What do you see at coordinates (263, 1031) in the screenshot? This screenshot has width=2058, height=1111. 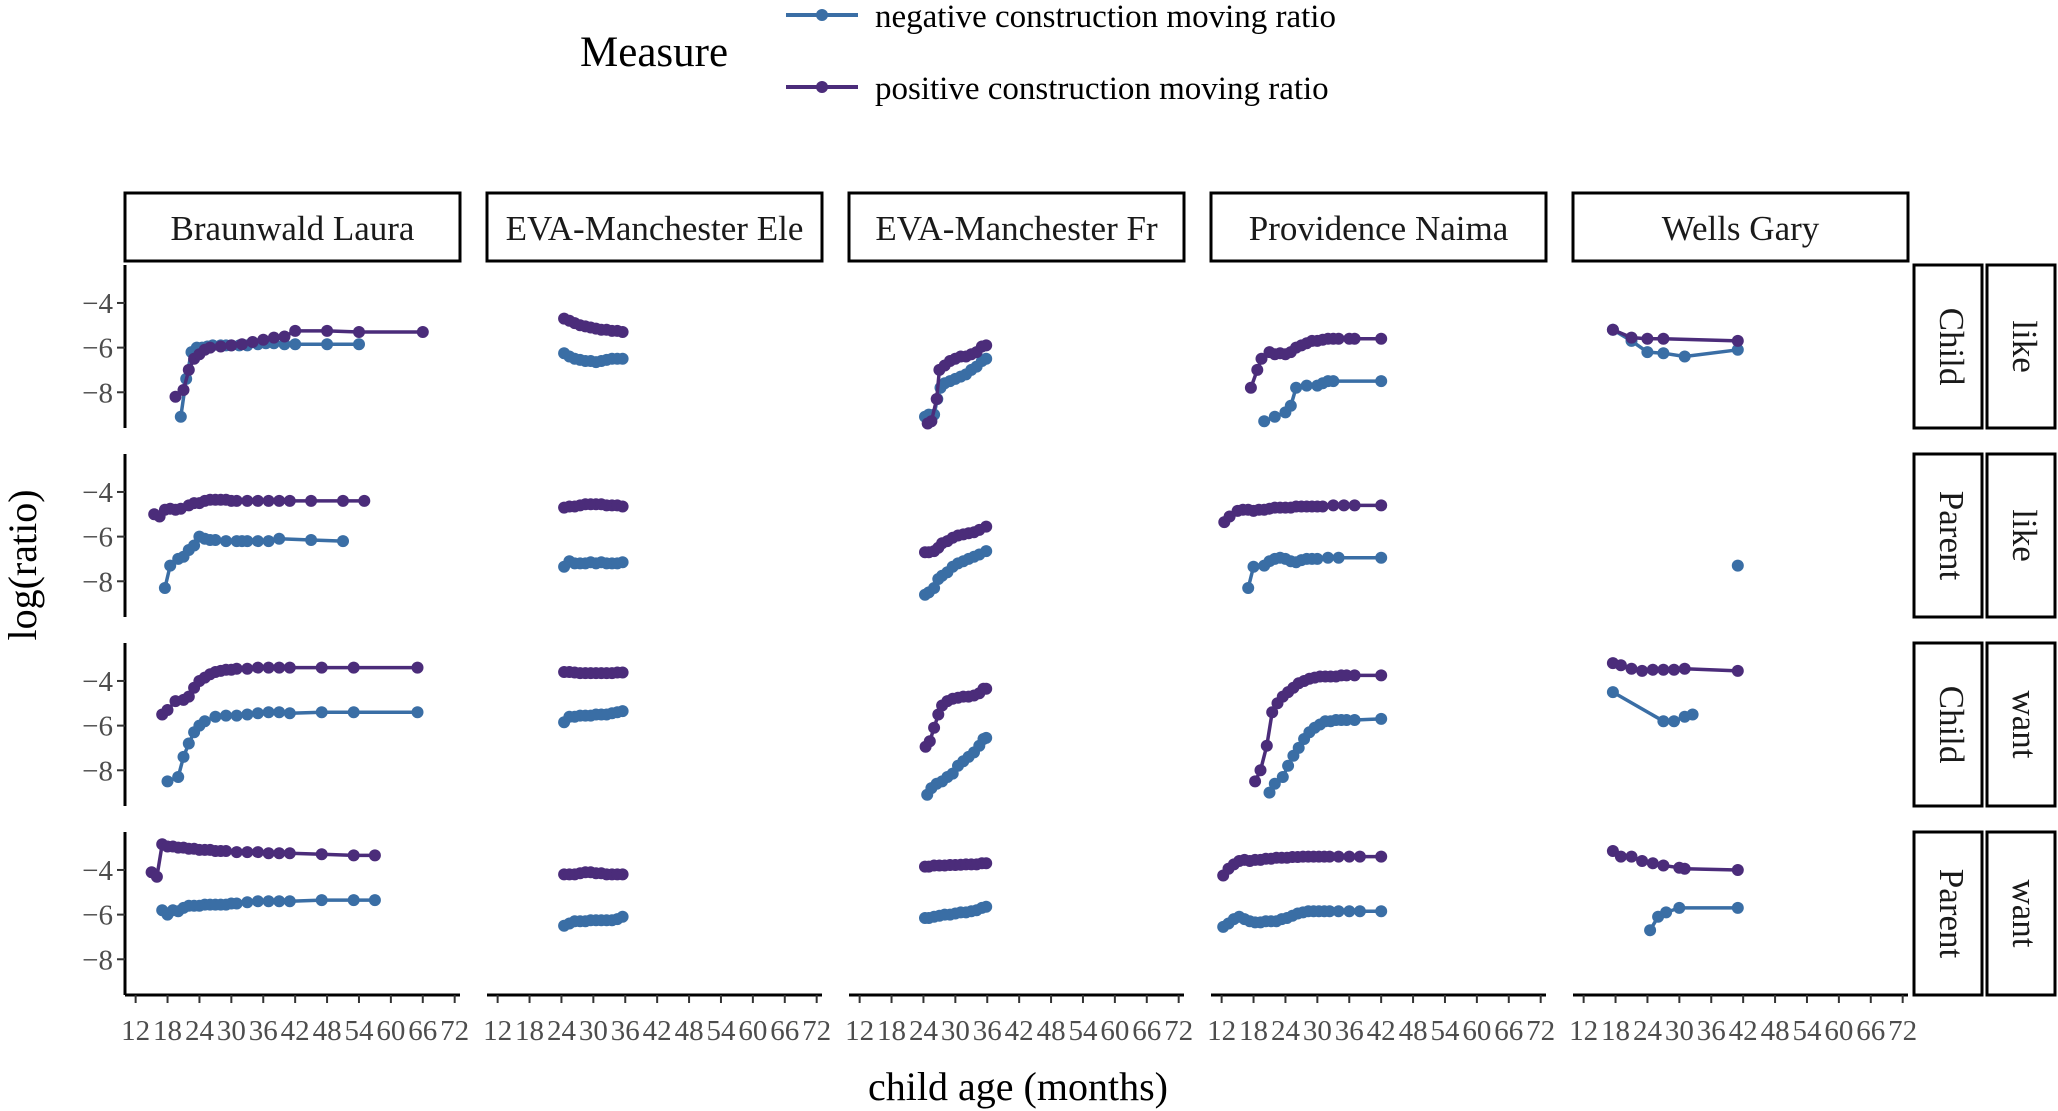 I see `x-tick-label: 36` at bounding box center [263, 1031].